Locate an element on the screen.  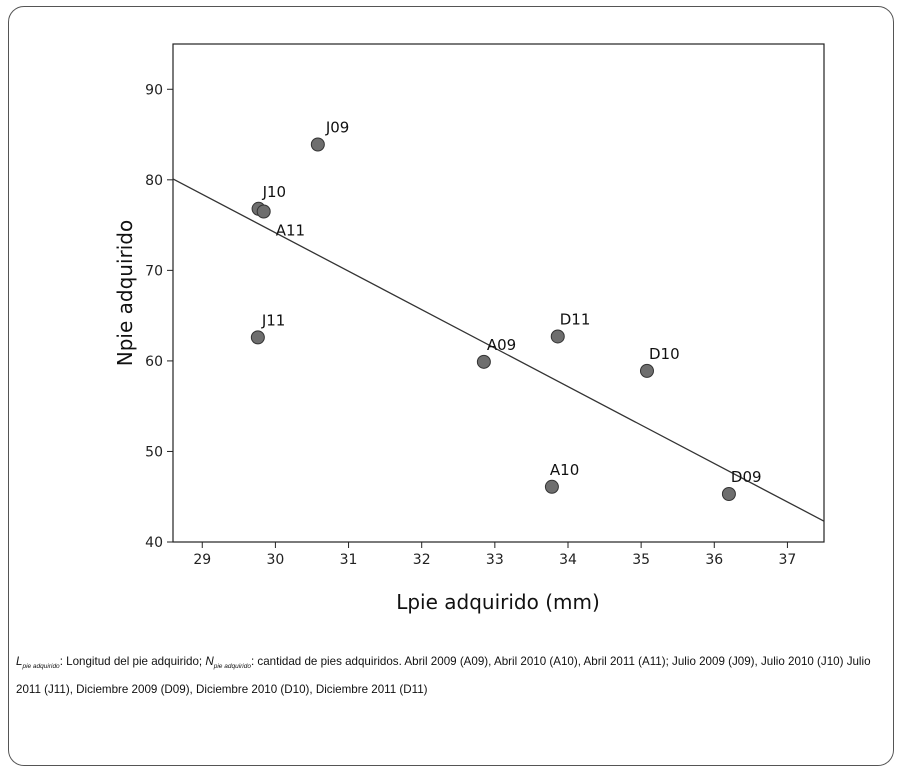
y-axis-label: Npie adquirido is located at coordinates (125, 293).